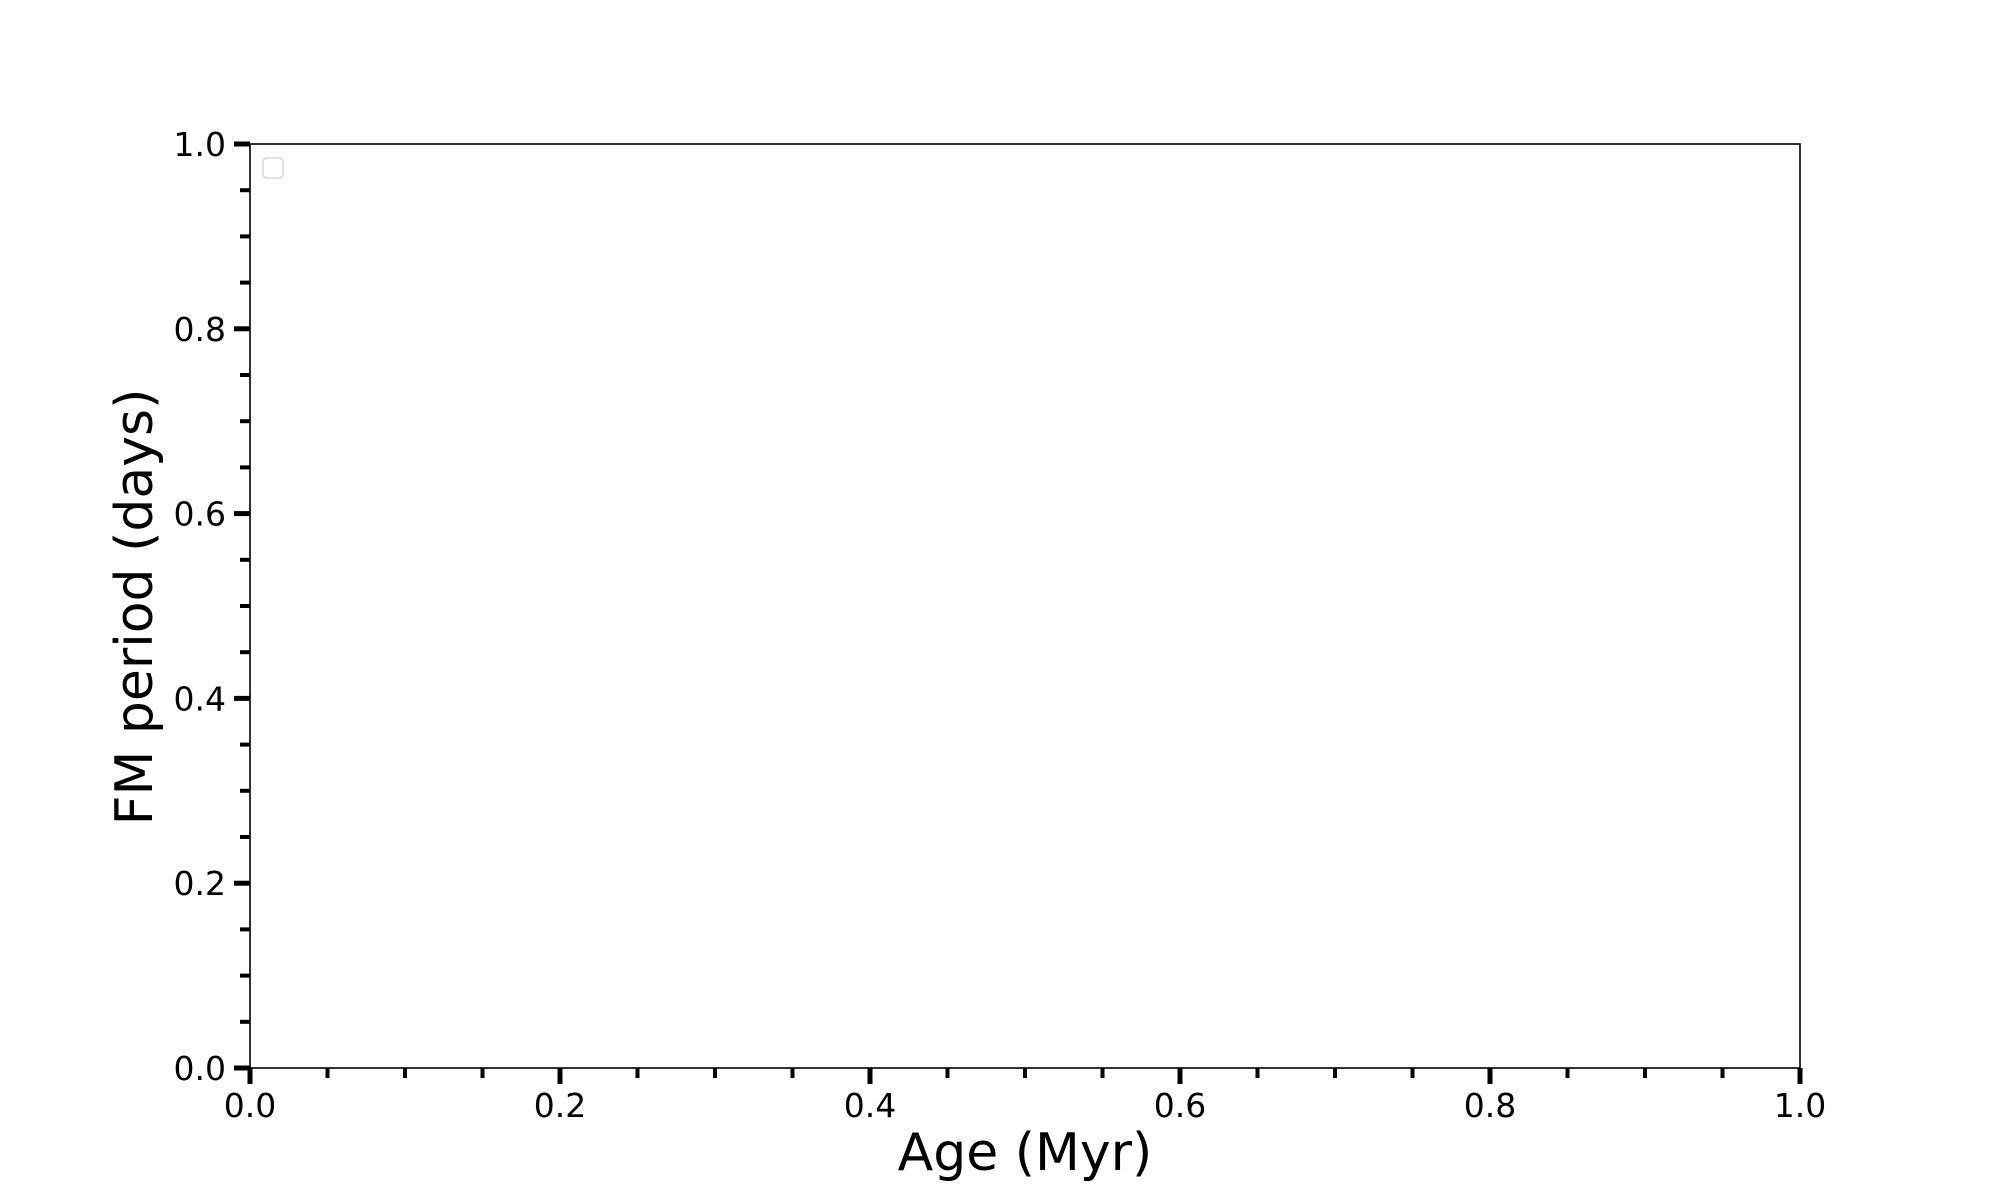  What do you see at coordinates (1025, 1153) in the screenshot?
I see `x-axis-label: Age (Myr)` at bounding box center [1025, 1153].